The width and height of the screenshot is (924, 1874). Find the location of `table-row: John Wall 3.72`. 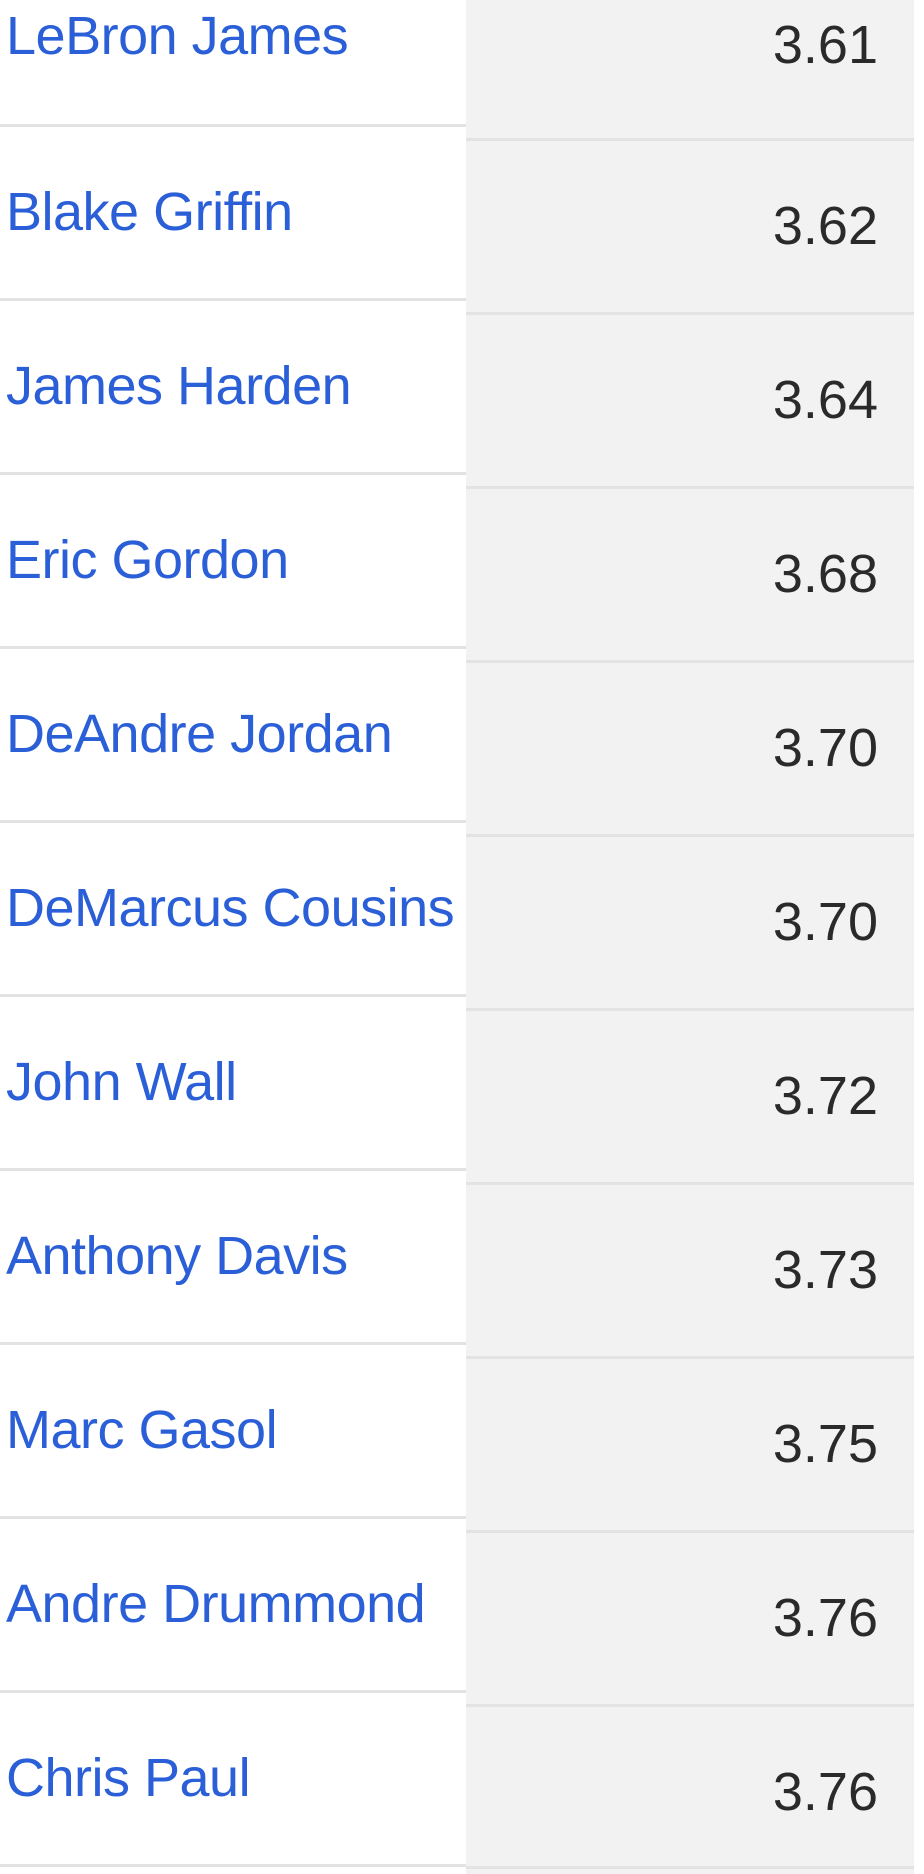

table-row: John Wall 3.72 is located at coordinates (462, 1131).